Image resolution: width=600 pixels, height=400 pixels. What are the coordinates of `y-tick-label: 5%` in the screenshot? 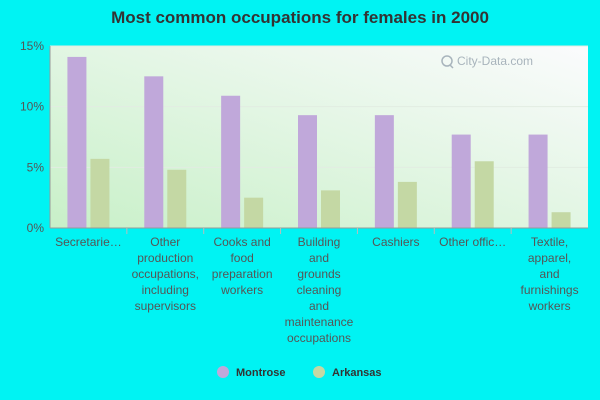 It's located at (36, 167).